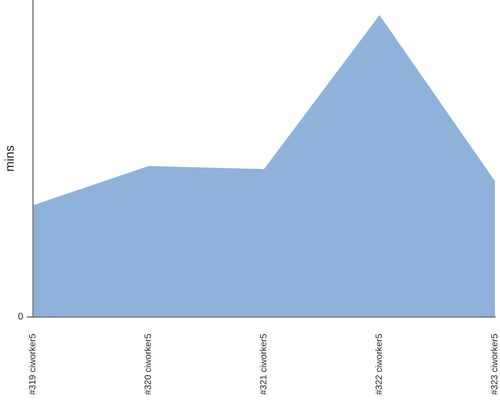 This screenshot has width=500, height=400. What do you see at coordinates (147, 364) in the screenshot?
I see `x-tick-label: #320 ciworker5` at bounding box center [147, 364].